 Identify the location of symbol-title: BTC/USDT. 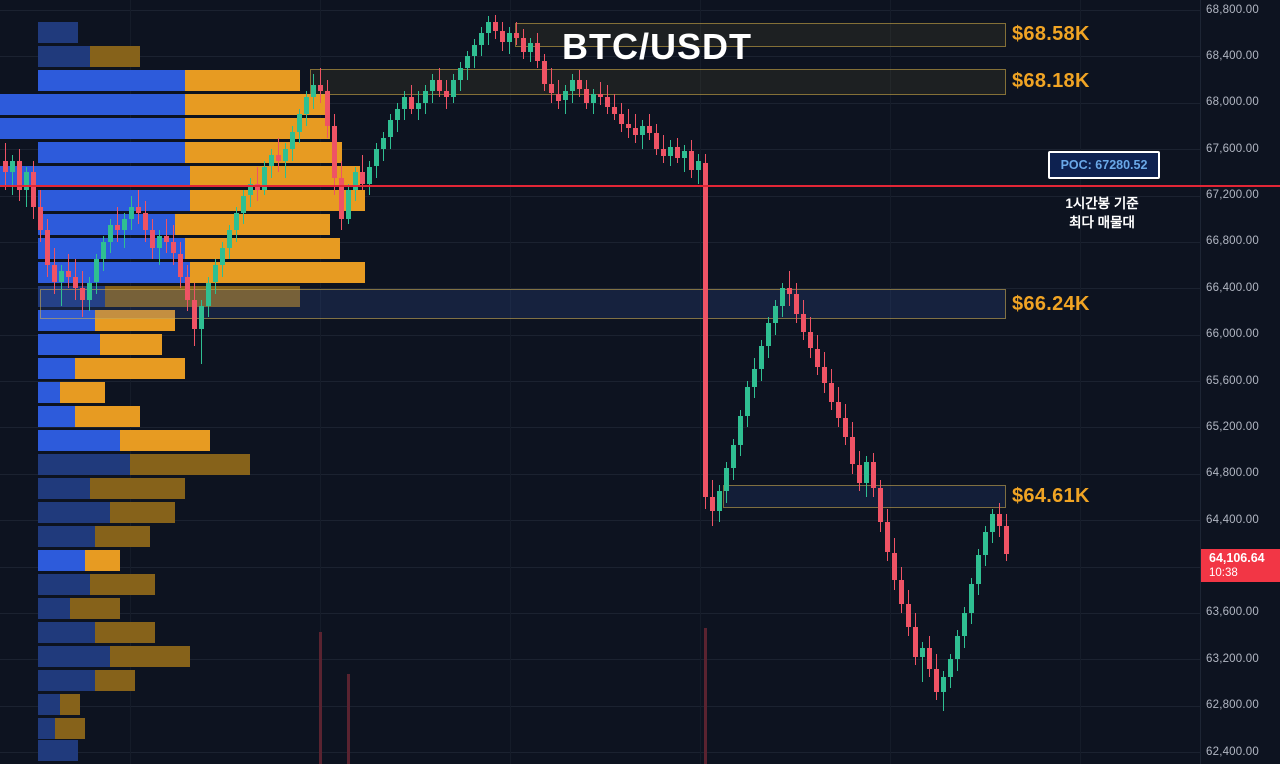
(657, 46).